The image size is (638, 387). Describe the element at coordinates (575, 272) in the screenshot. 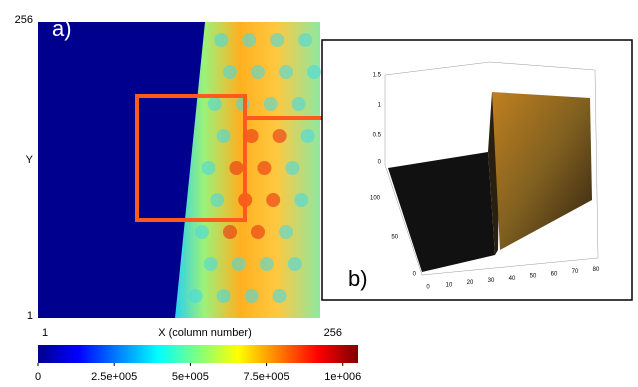

I see `x-tick-label: 70` at that location.